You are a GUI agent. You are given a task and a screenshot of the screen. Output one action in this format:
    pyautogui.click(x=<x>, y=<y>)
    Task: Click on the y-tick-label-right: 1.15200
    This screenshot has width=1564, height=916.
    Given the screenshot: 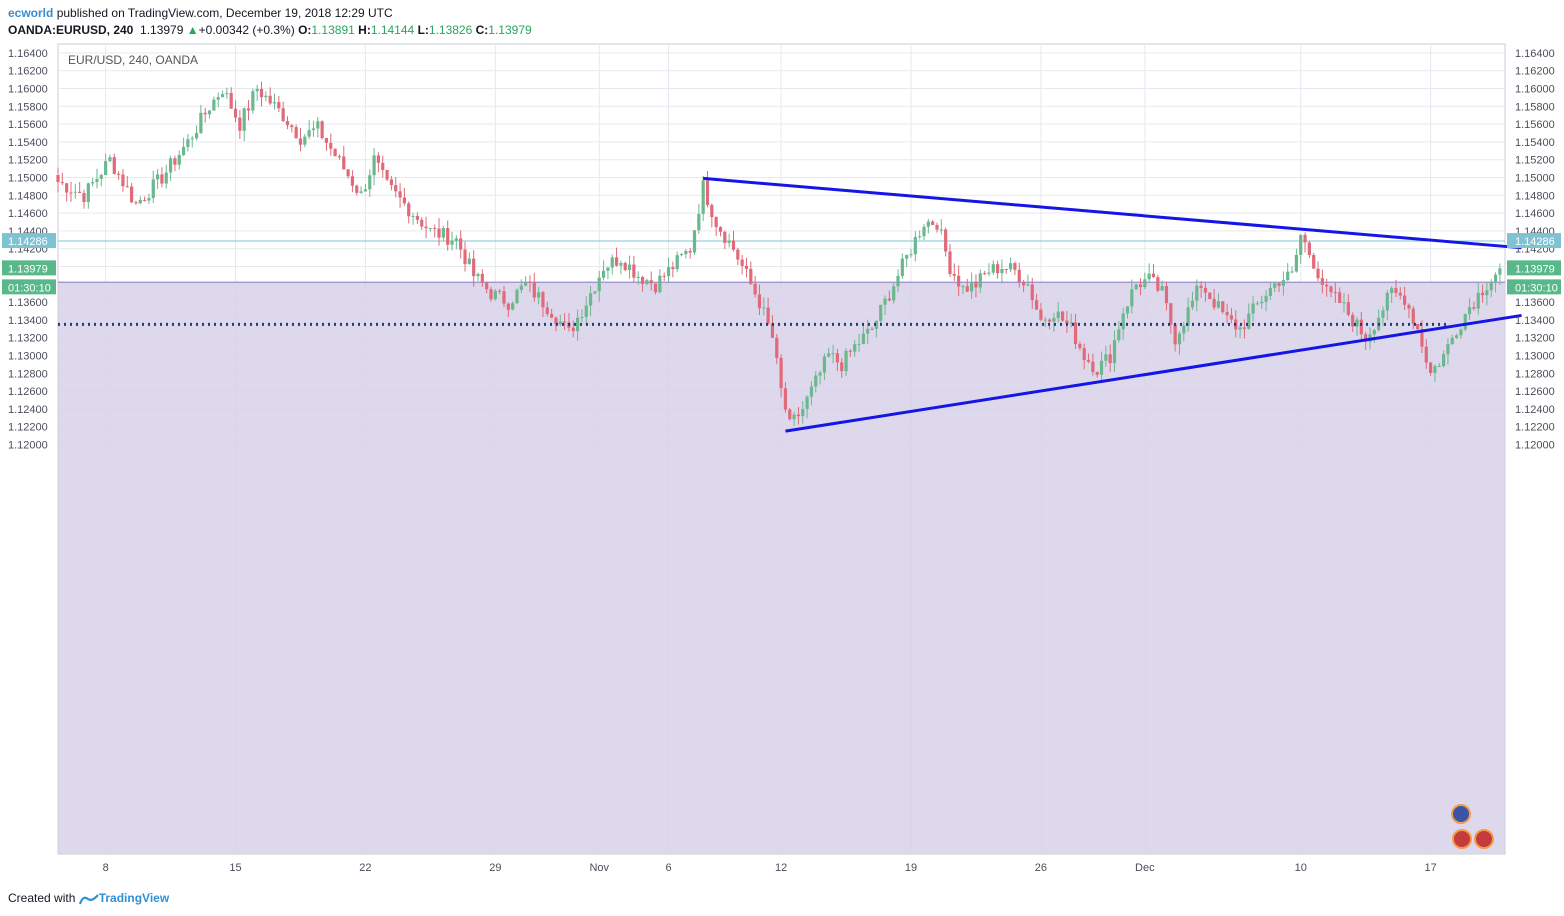 What is the action you would take?
    pyautogui.click(x=1535, y=161)
    